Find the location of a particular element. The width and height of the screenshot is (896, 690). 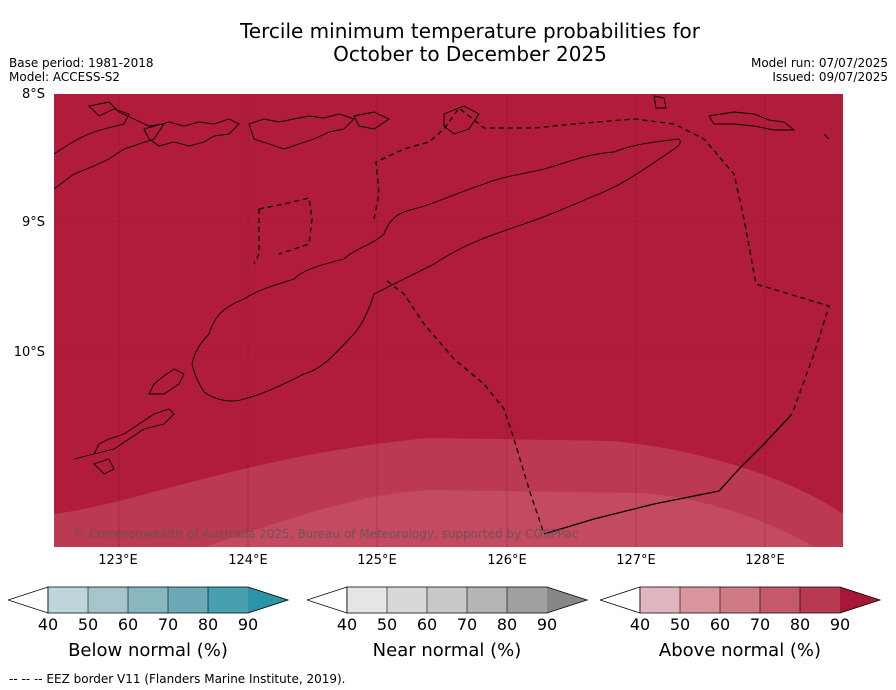

cbar-below-tick: 60 is located at coordinates (128, 624).